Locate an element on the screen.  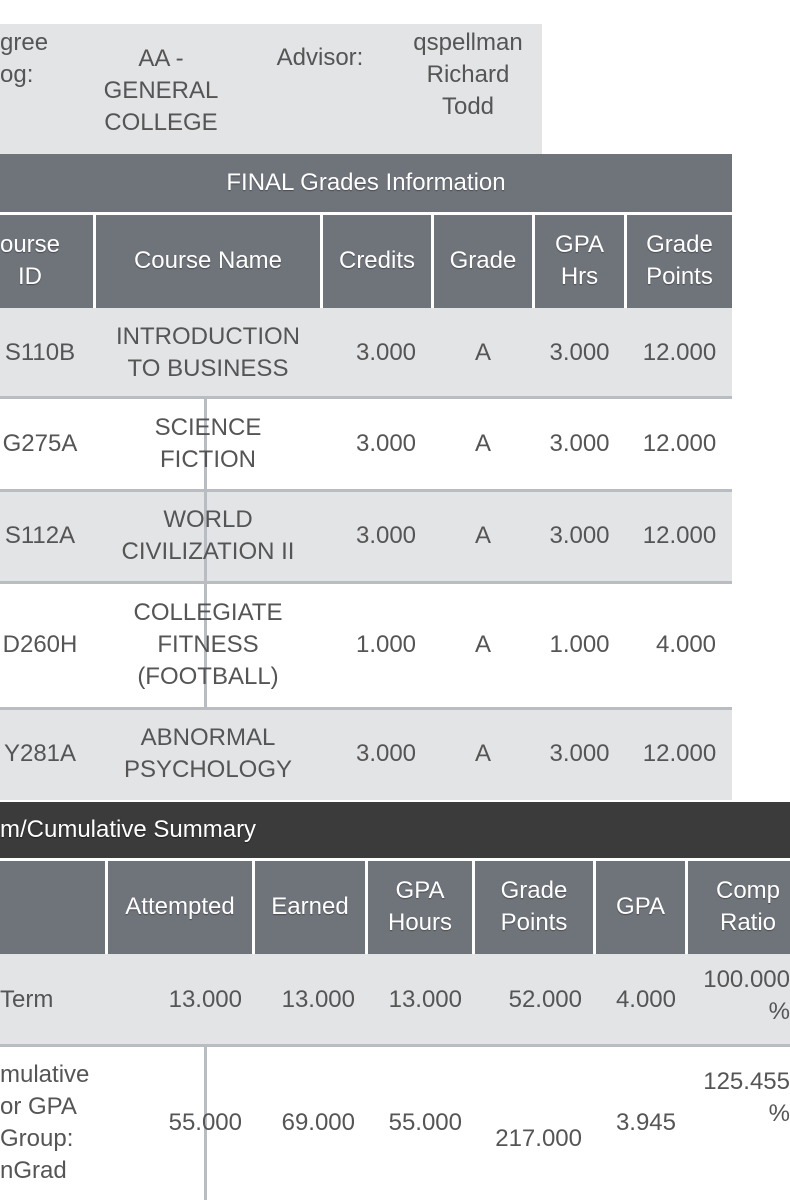
advisor-label: Advisor: is located at coordinates (320, 57).